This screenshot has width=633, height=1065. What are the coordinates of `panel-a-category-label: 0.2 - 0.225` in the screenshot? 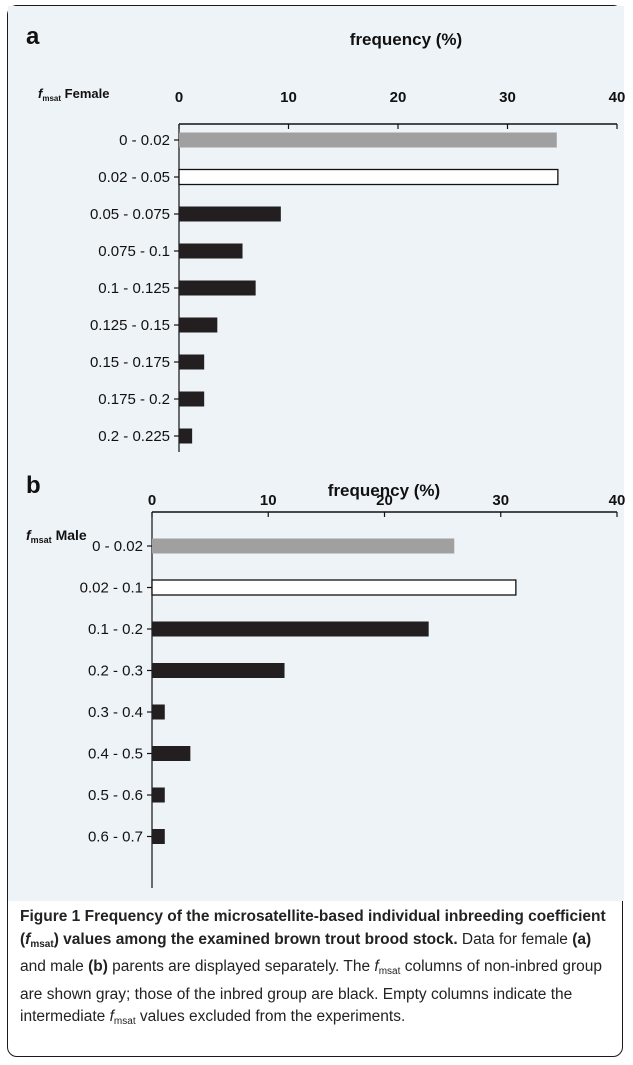 It's located at (134, 436).